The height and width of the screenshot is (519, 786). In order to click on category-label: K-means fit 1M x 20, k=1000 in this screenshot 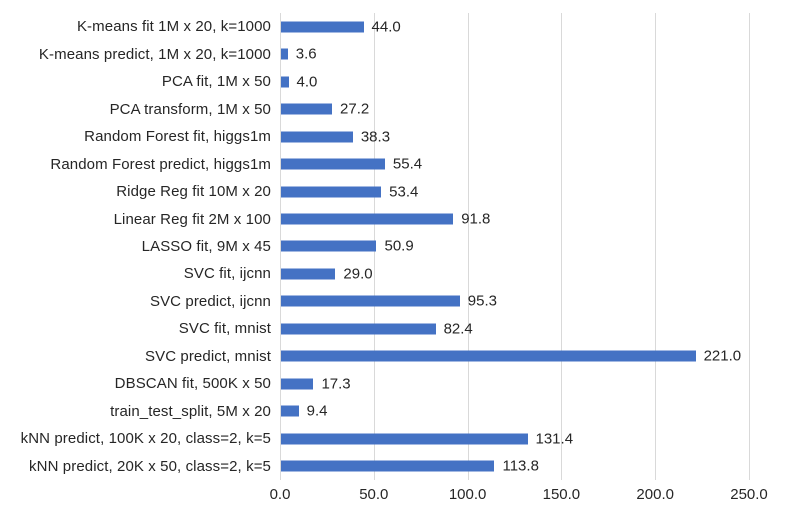, I will do `click(173, 27)`.